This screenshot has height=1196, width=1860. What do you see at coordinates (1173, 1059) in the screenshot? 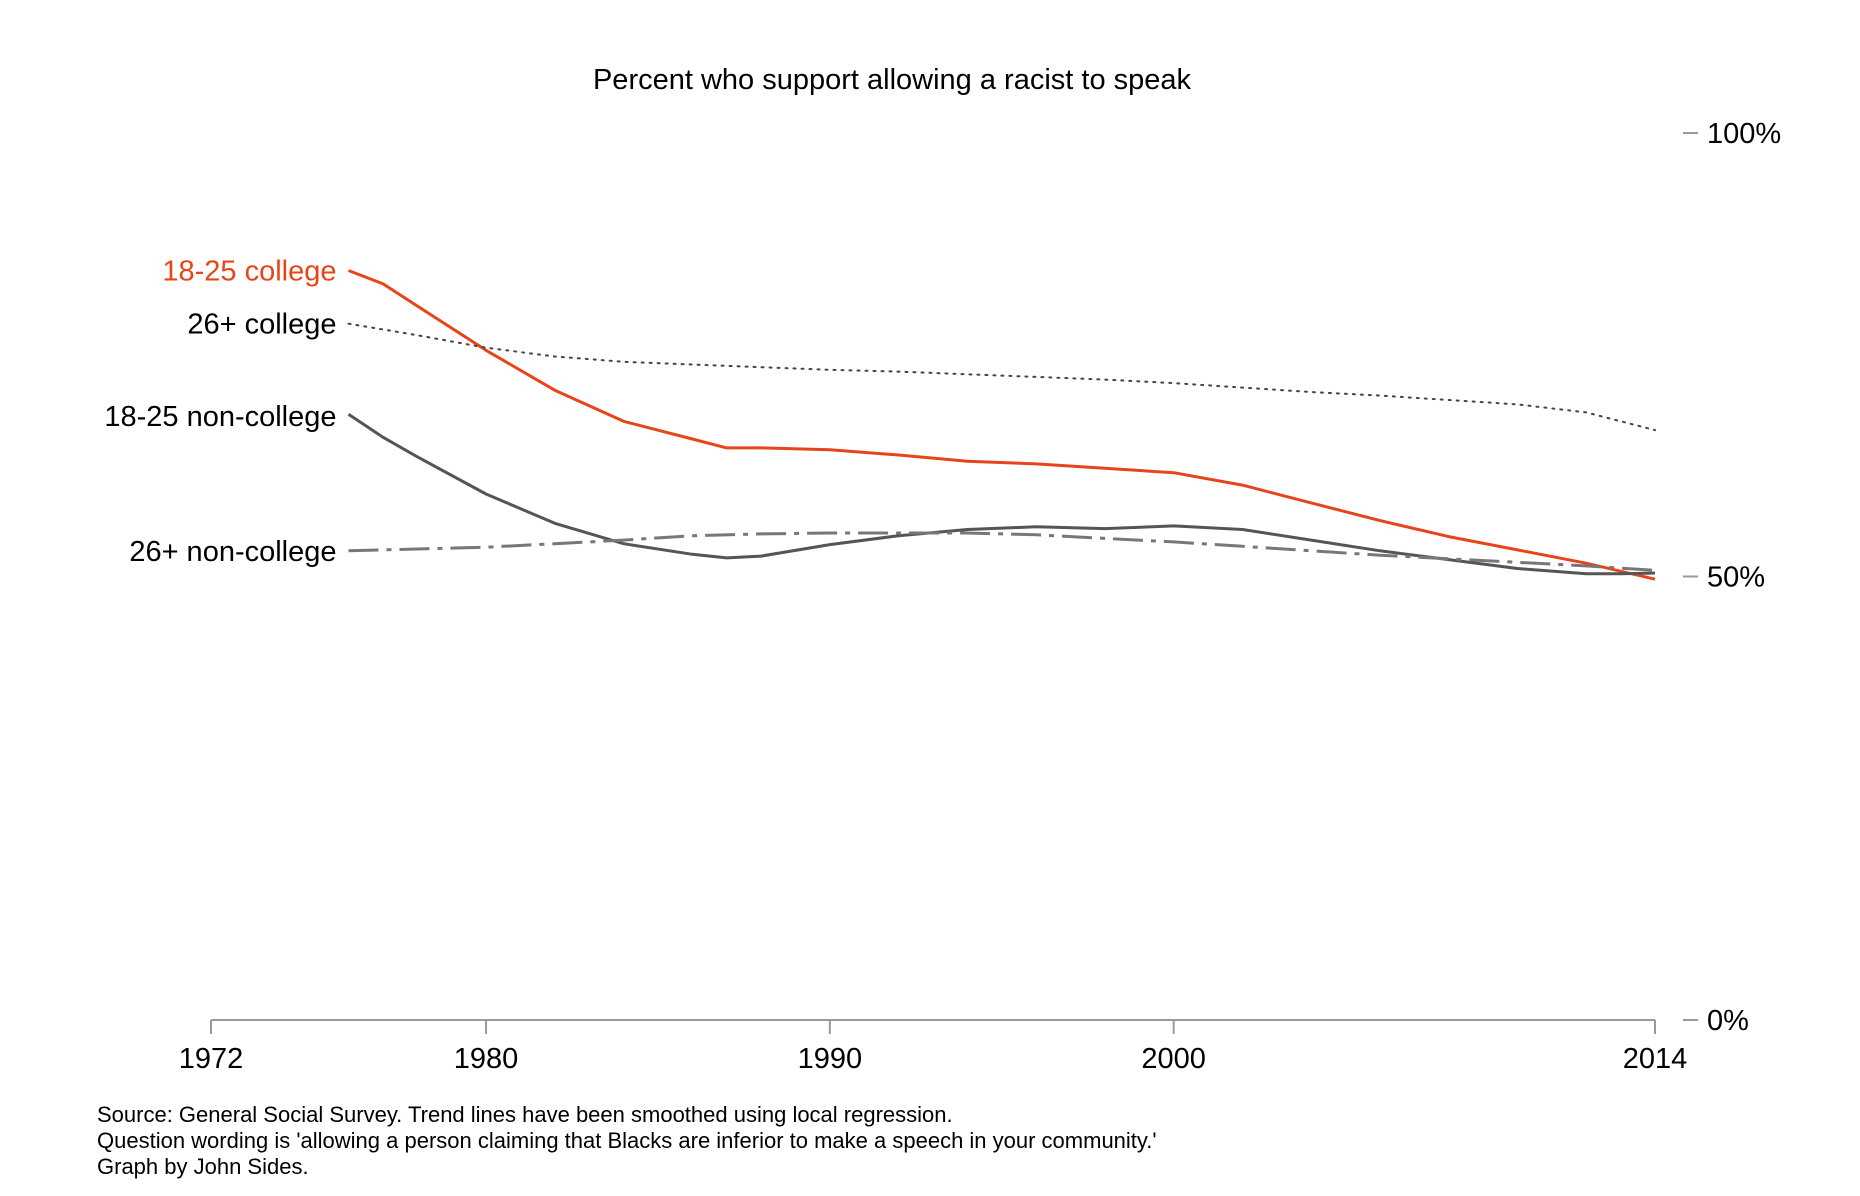
I see `x-tick-label: 2000` at bounding box center [1173, 1059].